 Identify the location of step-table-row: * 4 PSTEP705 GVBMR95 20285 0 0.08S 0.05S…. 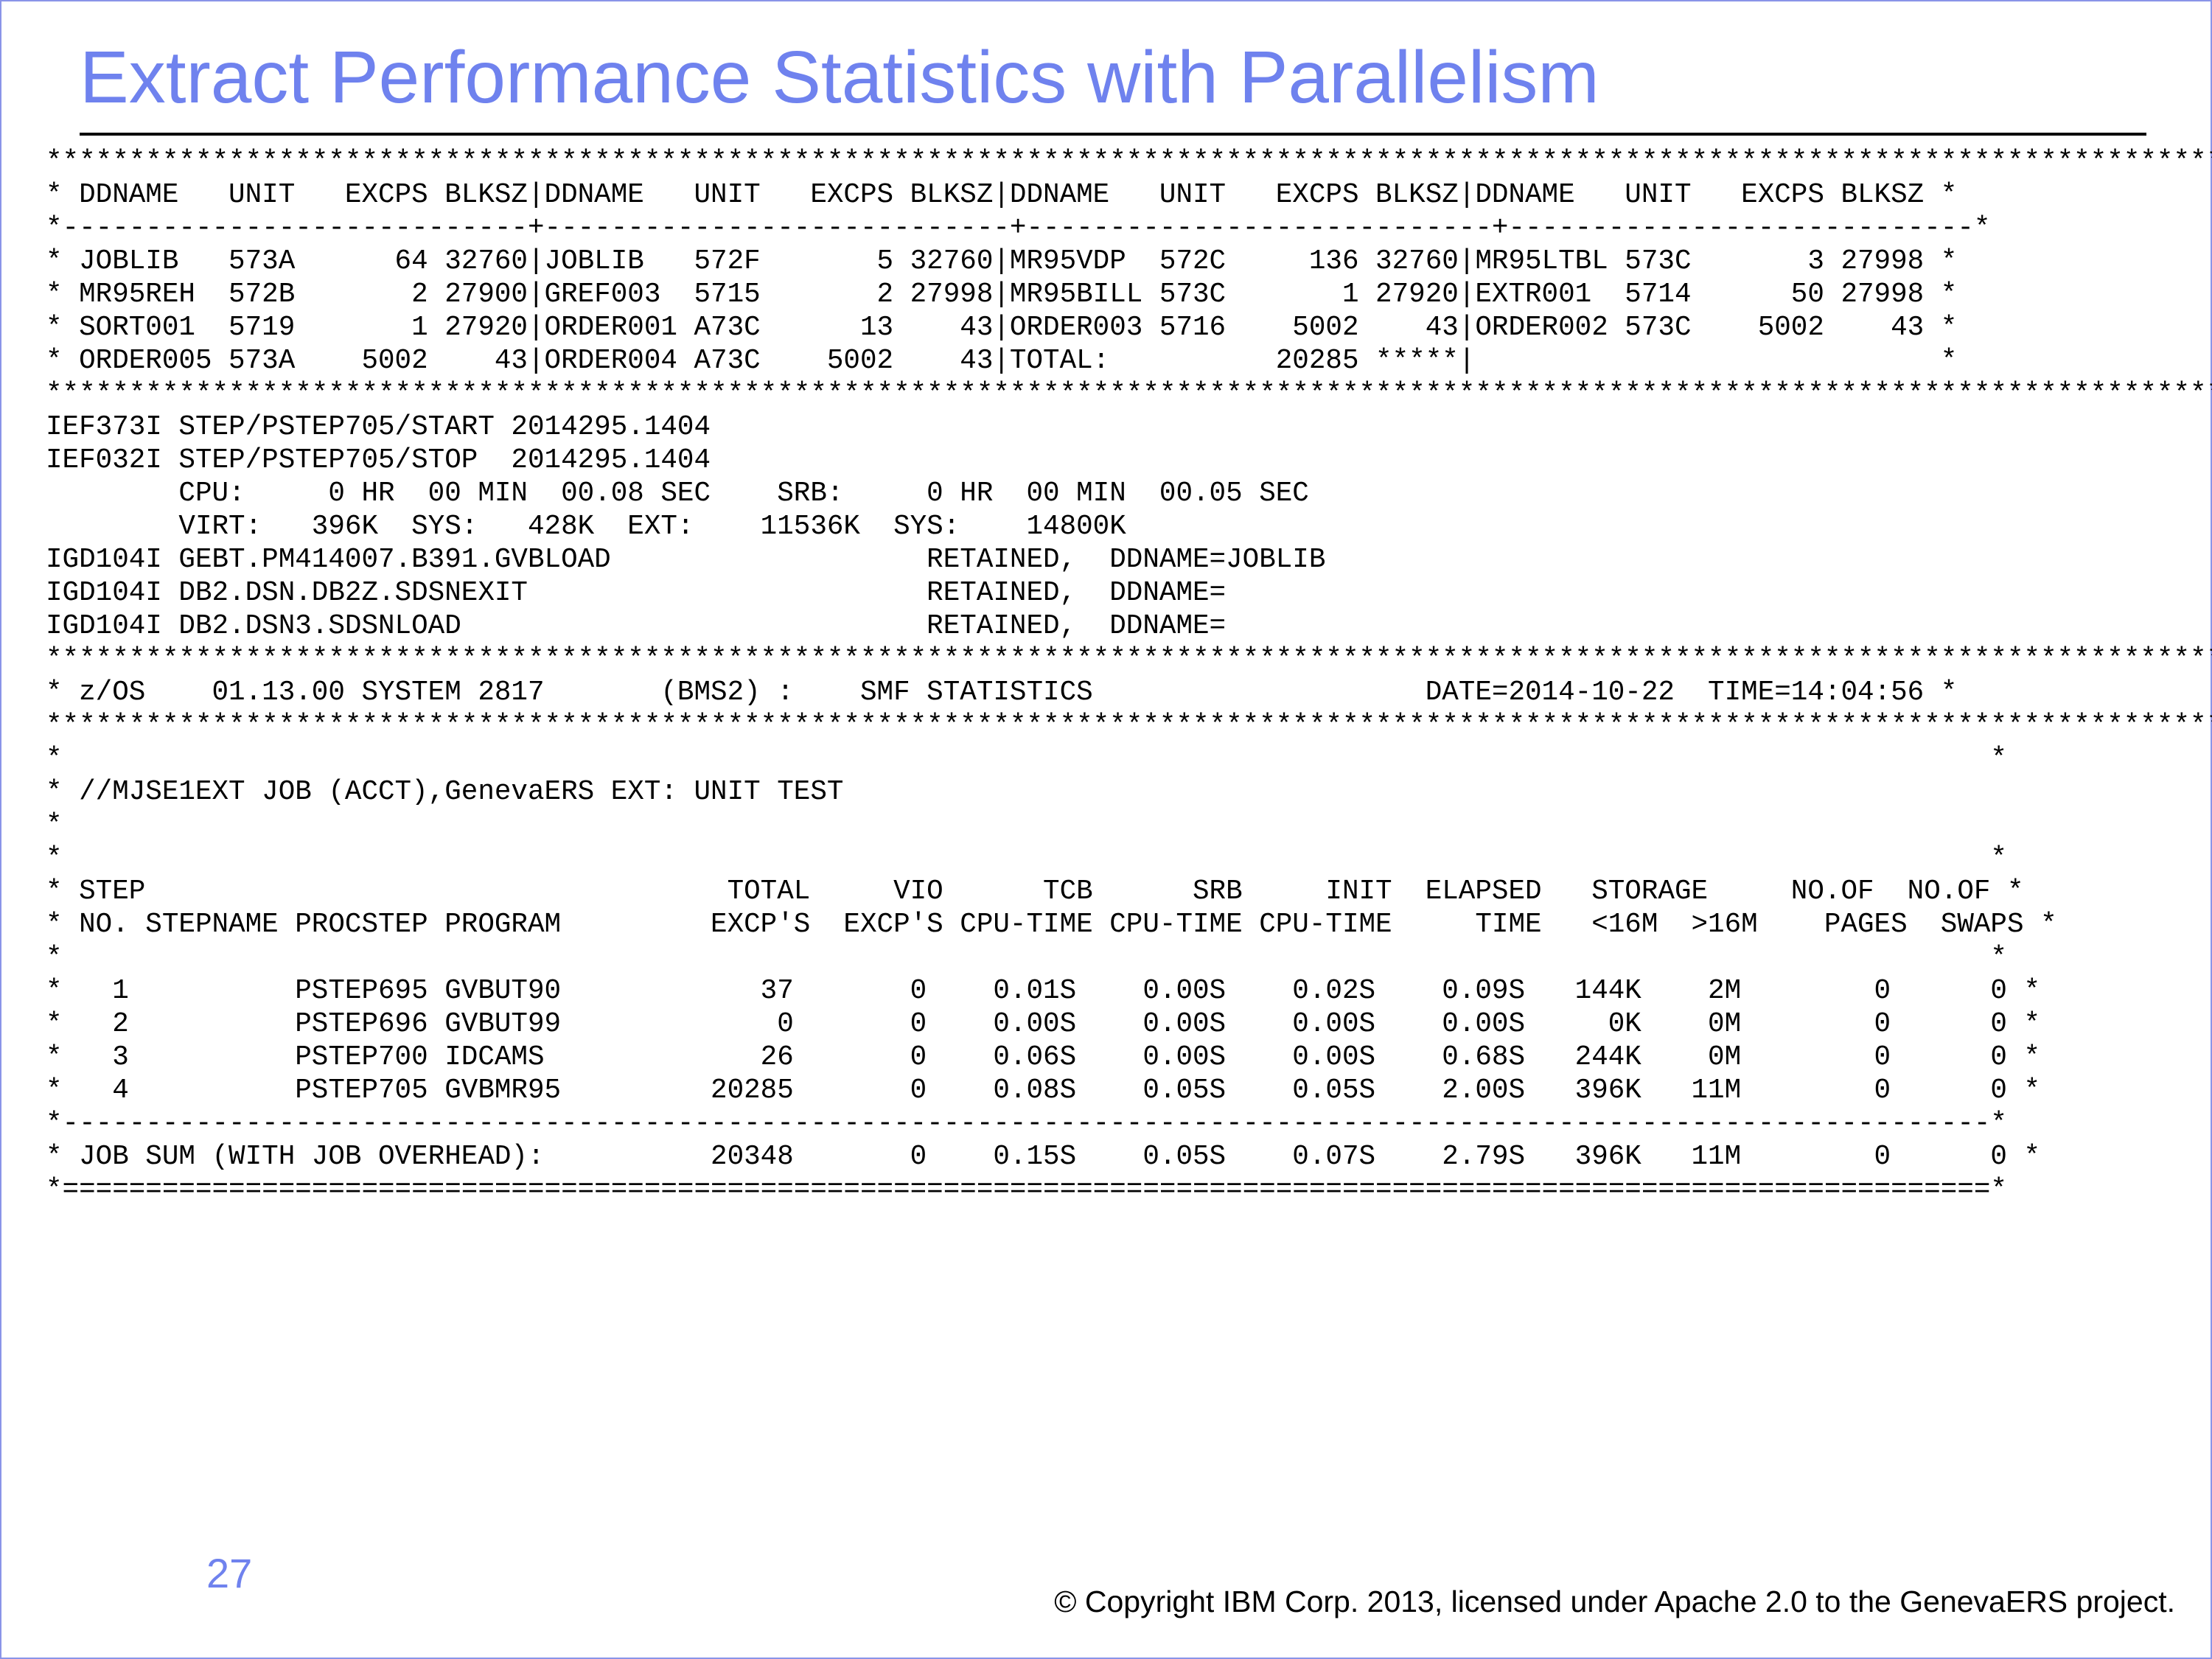
(1043, 1090).